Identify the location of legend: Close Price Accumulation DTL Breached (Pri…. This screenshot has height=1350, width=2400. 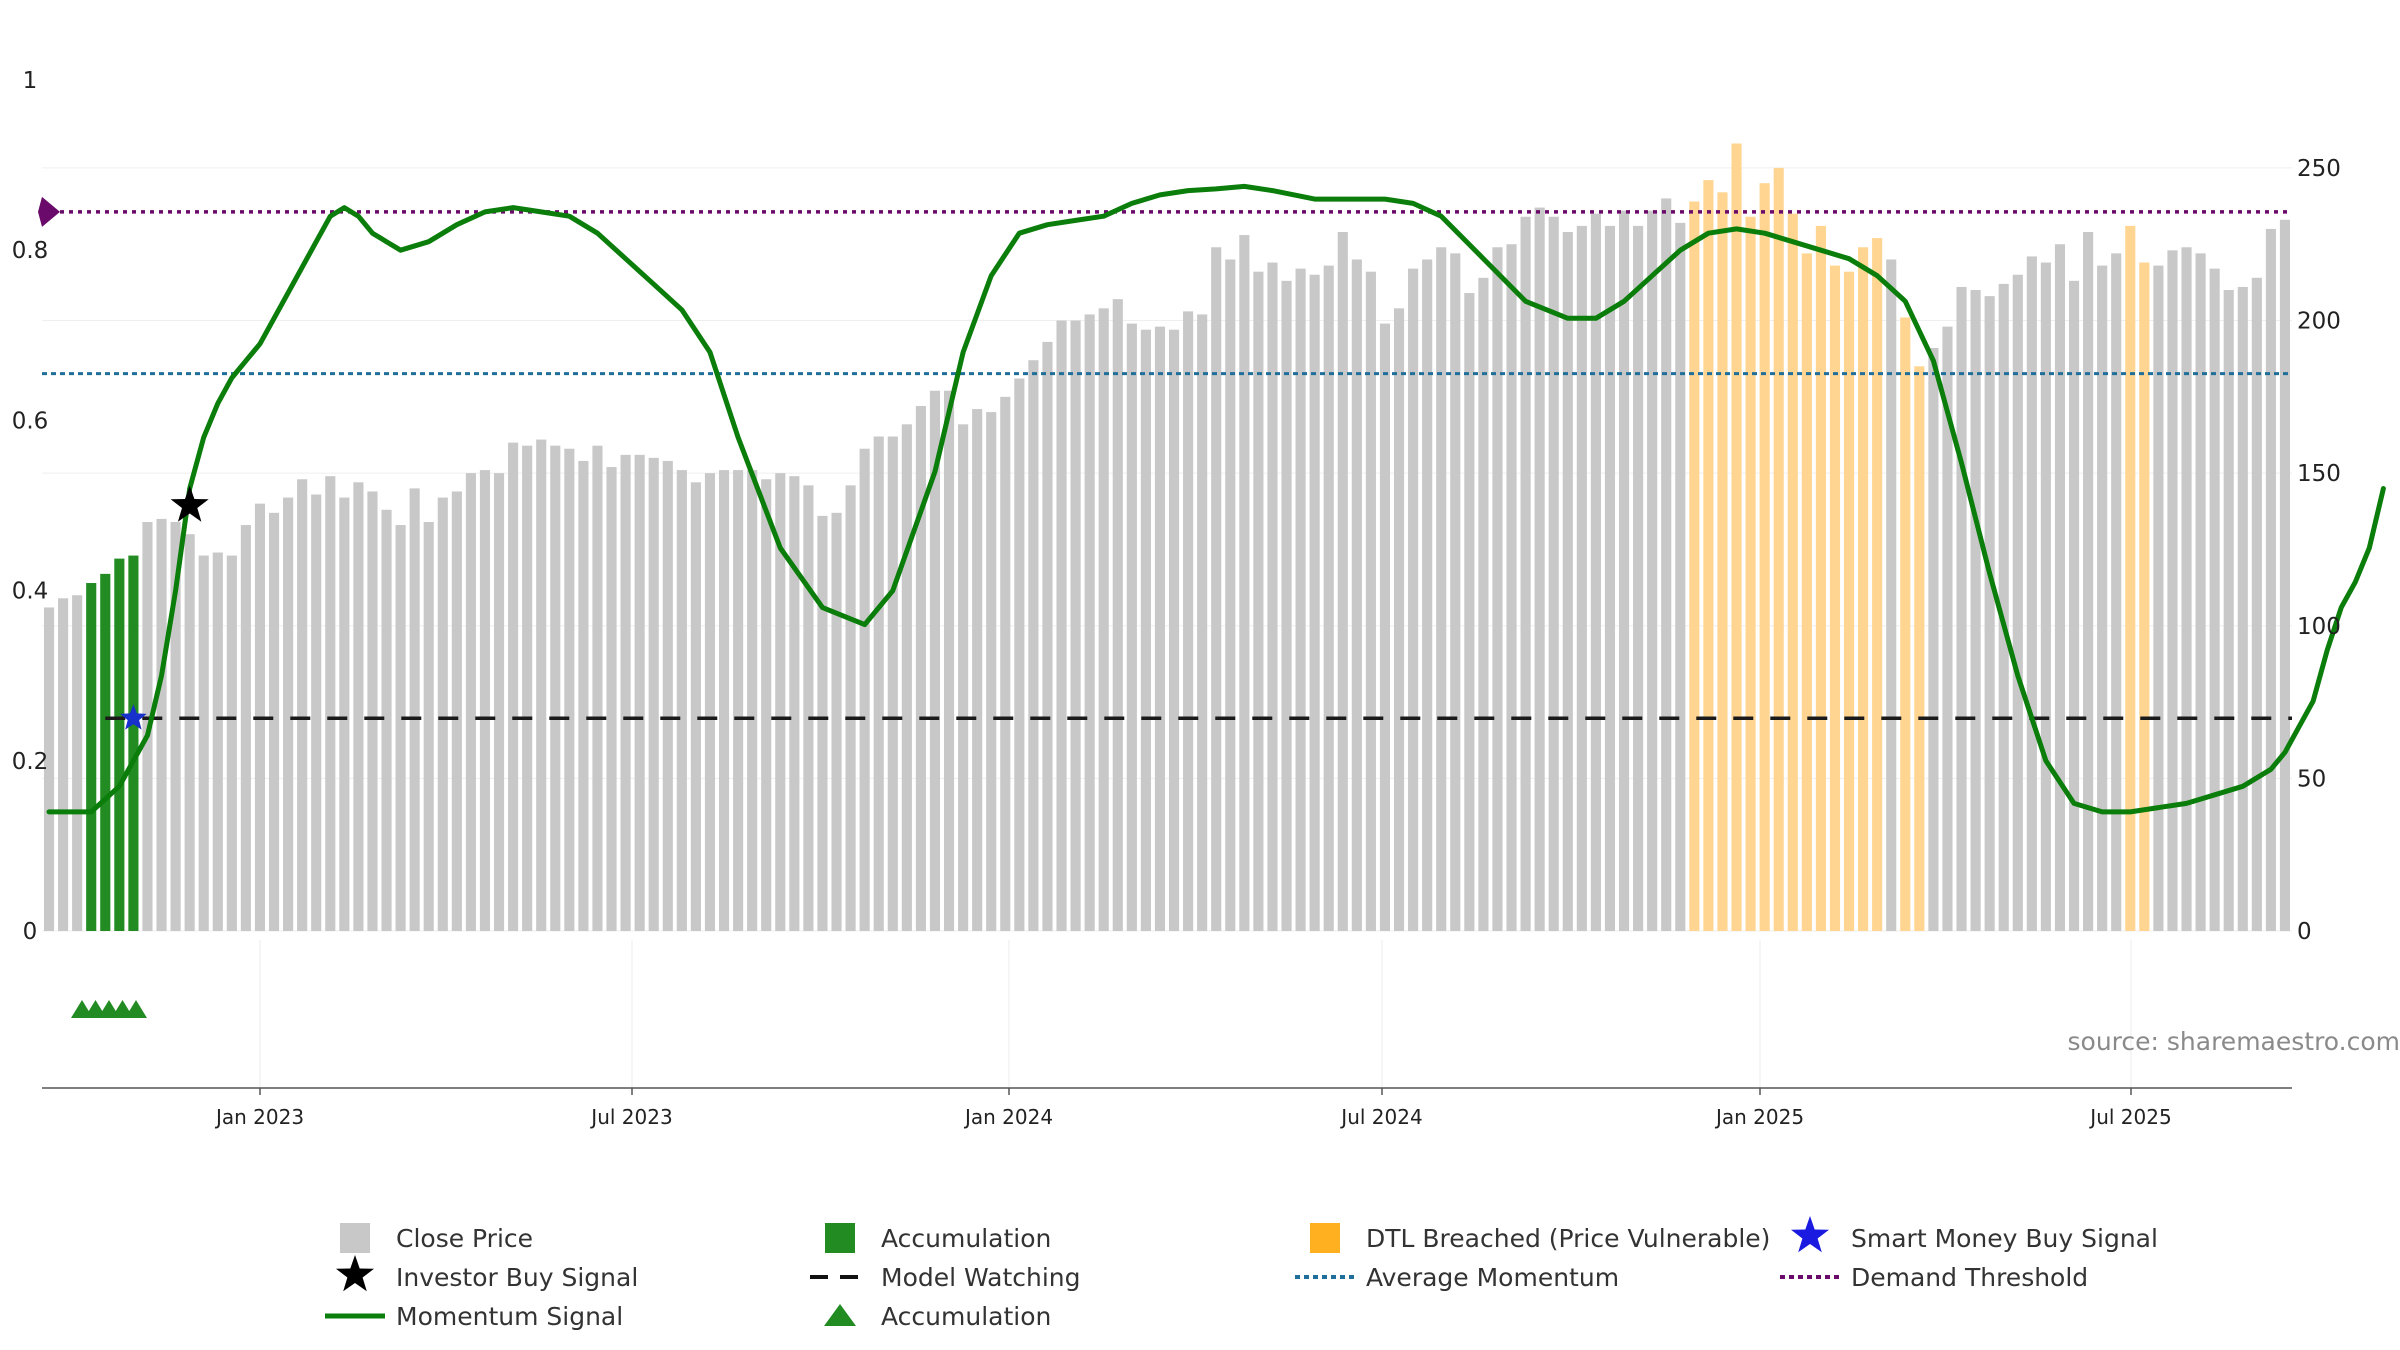
(1241, 1273).